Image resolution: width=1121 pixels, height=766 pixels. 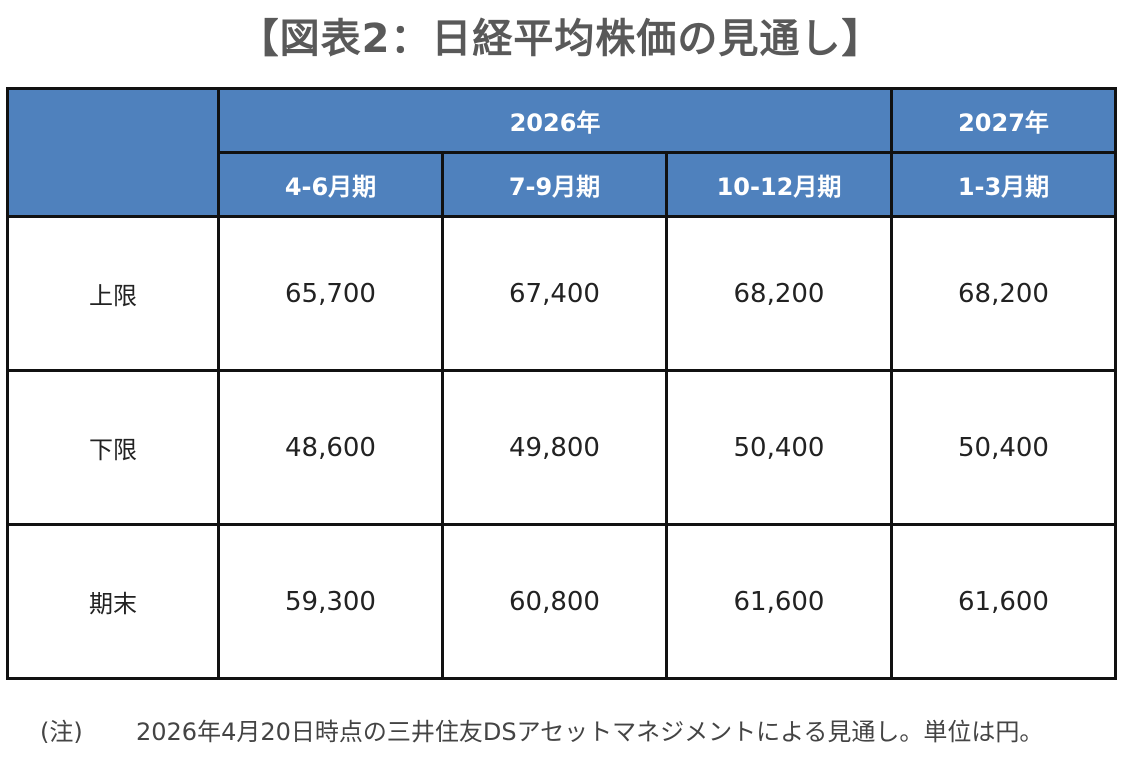 What do you see at coordinates (554, 447) in the screenshot?
I see `value-cell: 49,800` at bounding box center [554, 447].